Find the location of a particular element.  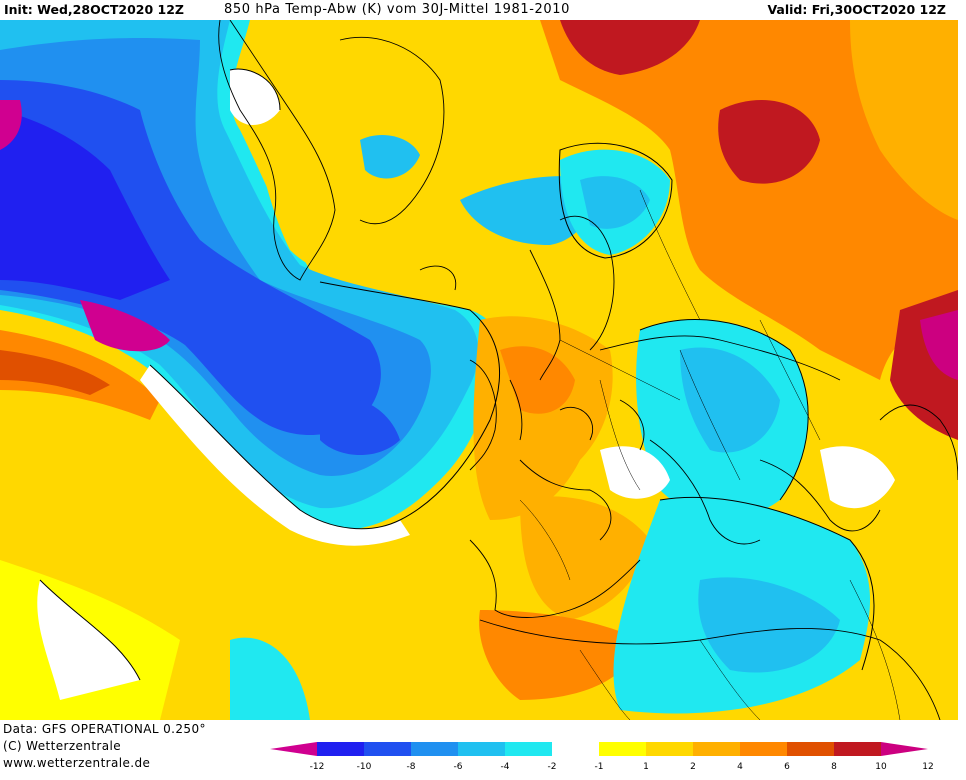

anomaly-area-orange-iberia is located at coordinates (585, 558).